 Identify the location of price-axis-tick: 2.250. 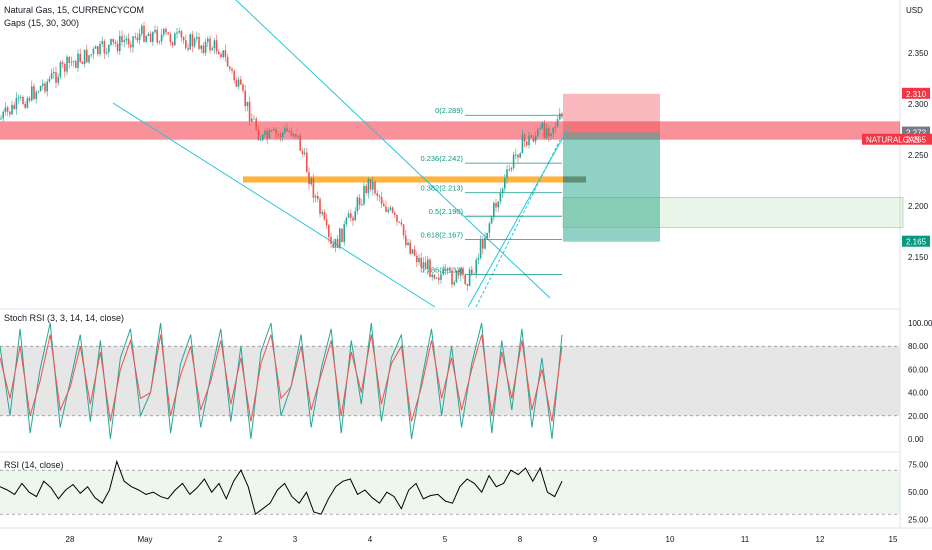
(918, 155).